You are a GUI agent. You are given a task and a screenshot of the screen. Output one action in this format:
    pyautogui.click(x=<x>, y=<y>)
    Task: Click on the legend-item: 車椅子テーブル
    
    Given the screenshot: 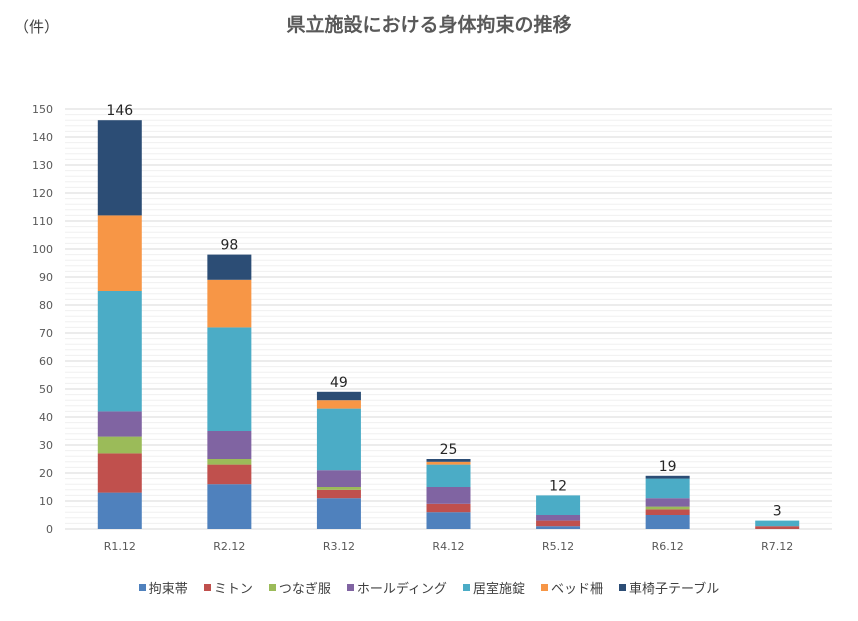 What is the action you would take?
    pyautogui.click(x=669, y=587)
    